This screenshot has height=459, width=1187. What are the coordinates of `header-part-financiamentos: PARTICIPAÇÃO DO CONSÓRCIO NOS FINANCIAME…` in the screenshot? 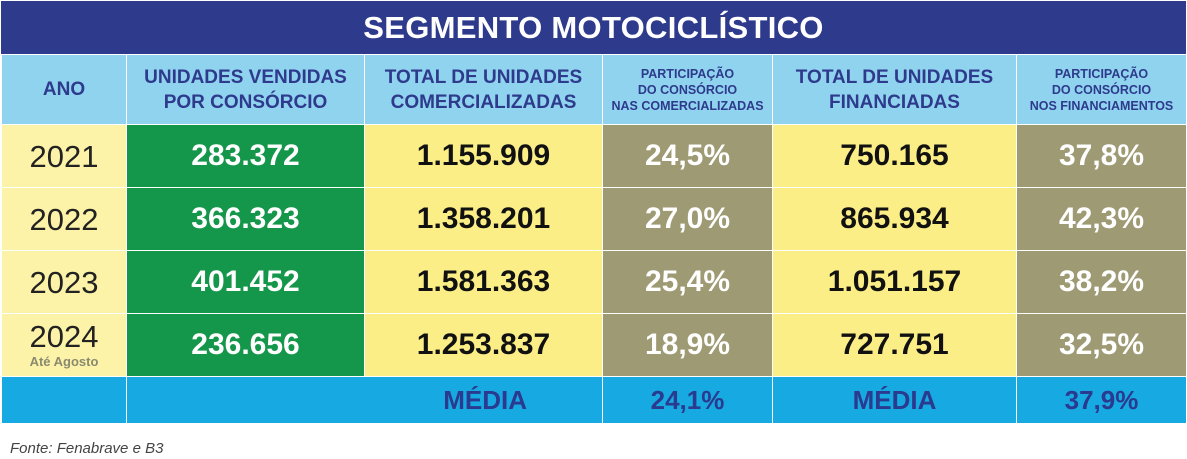 It's located at (1101, 89).